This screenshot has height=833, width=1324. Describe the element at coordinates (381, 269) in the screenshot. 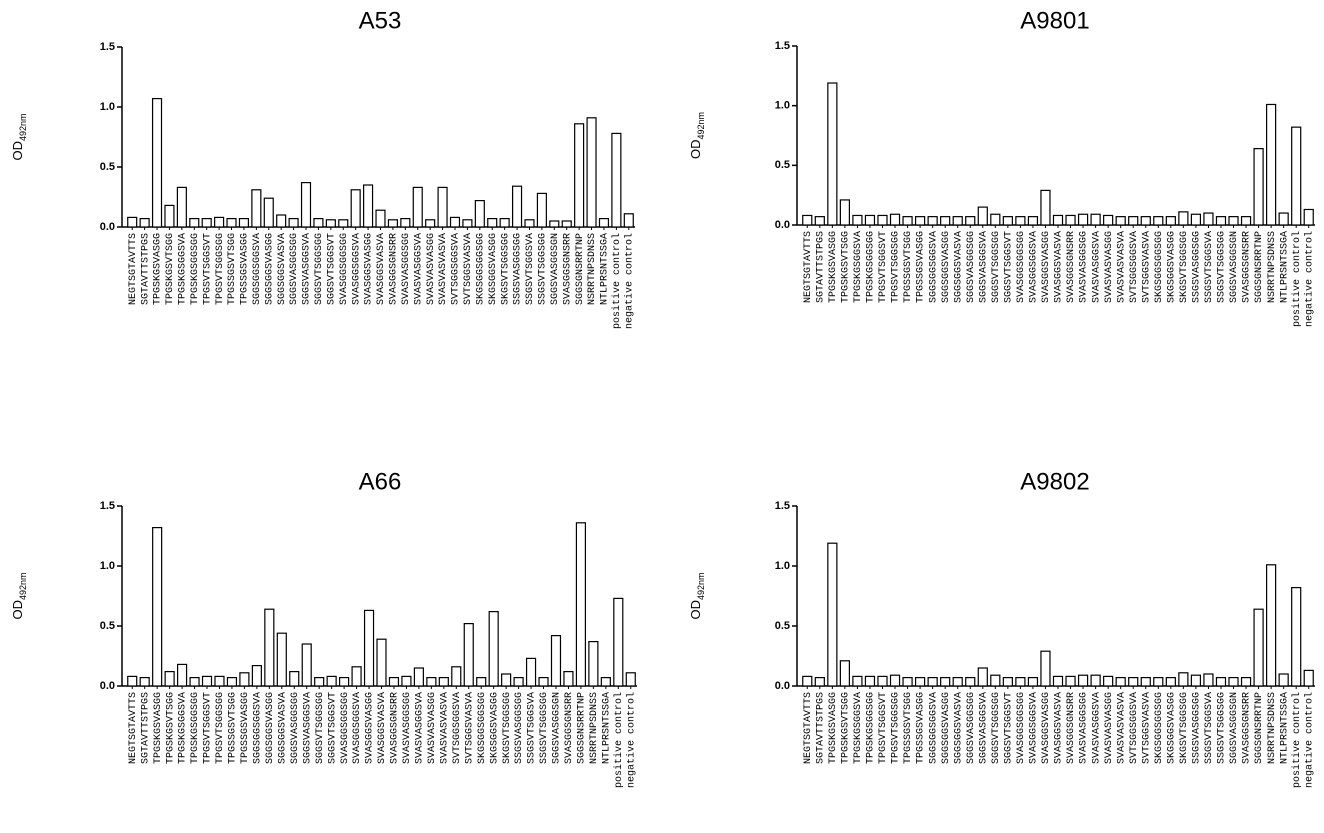

I see `x-tick-label: SVASGGSVASVA` at that location.